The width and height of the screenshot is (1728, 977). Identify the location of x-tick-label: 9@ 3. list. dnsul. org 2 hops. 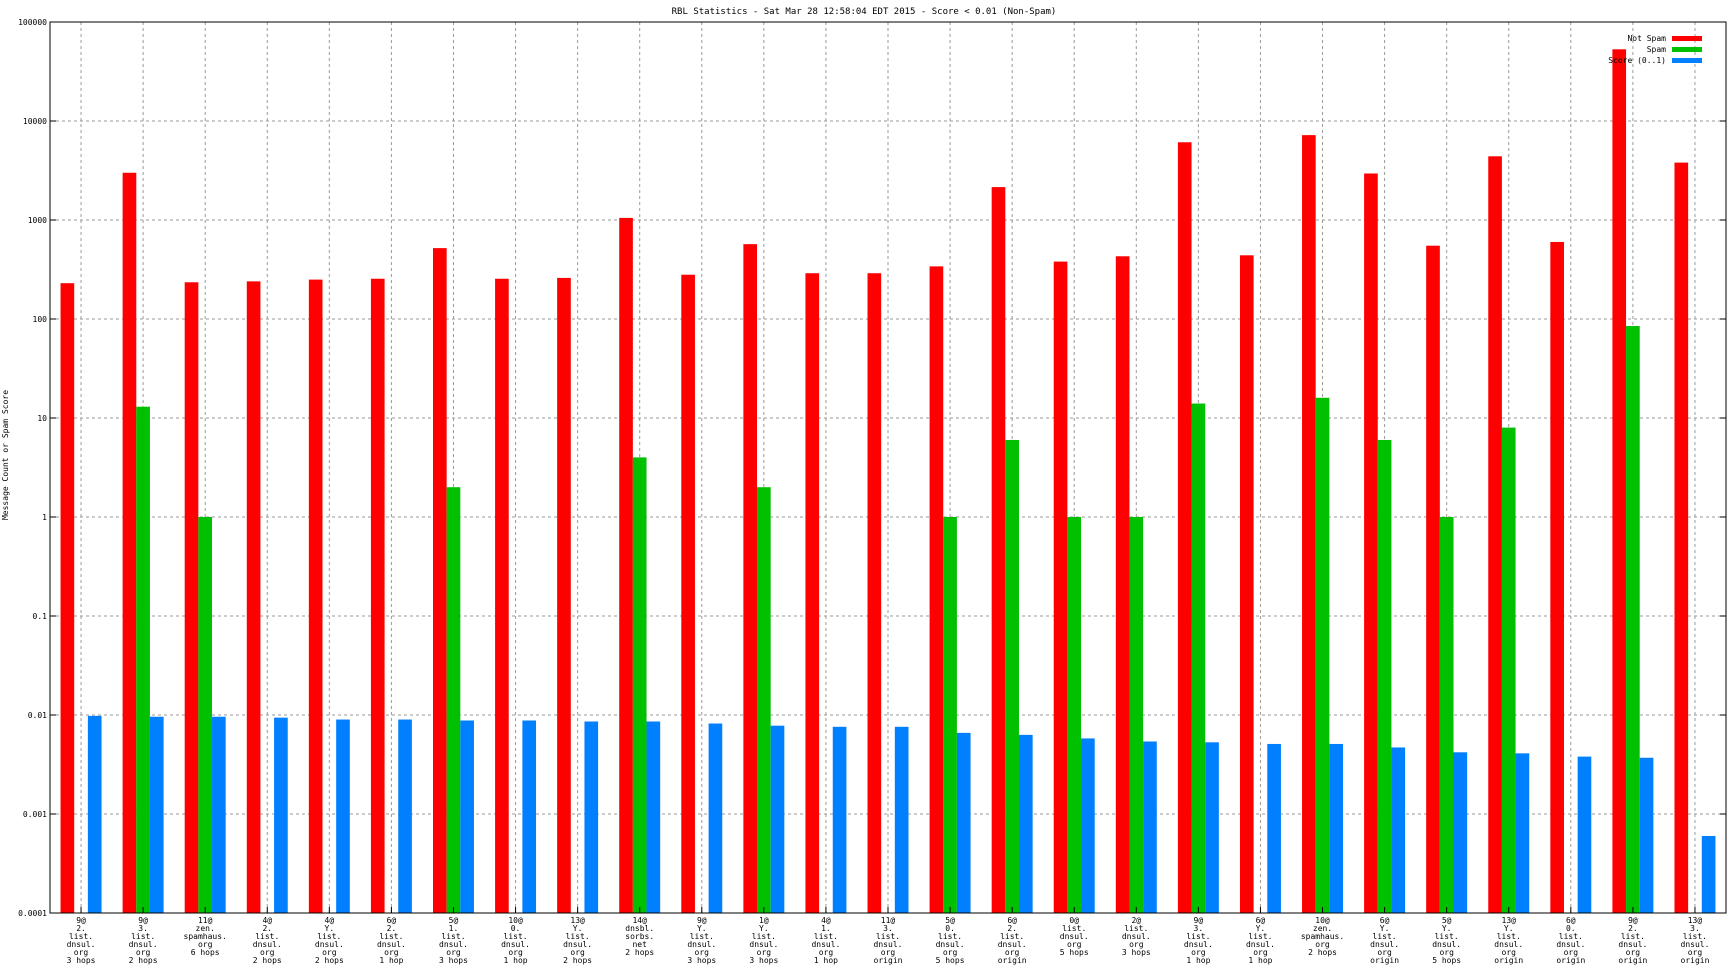
(143, 940).